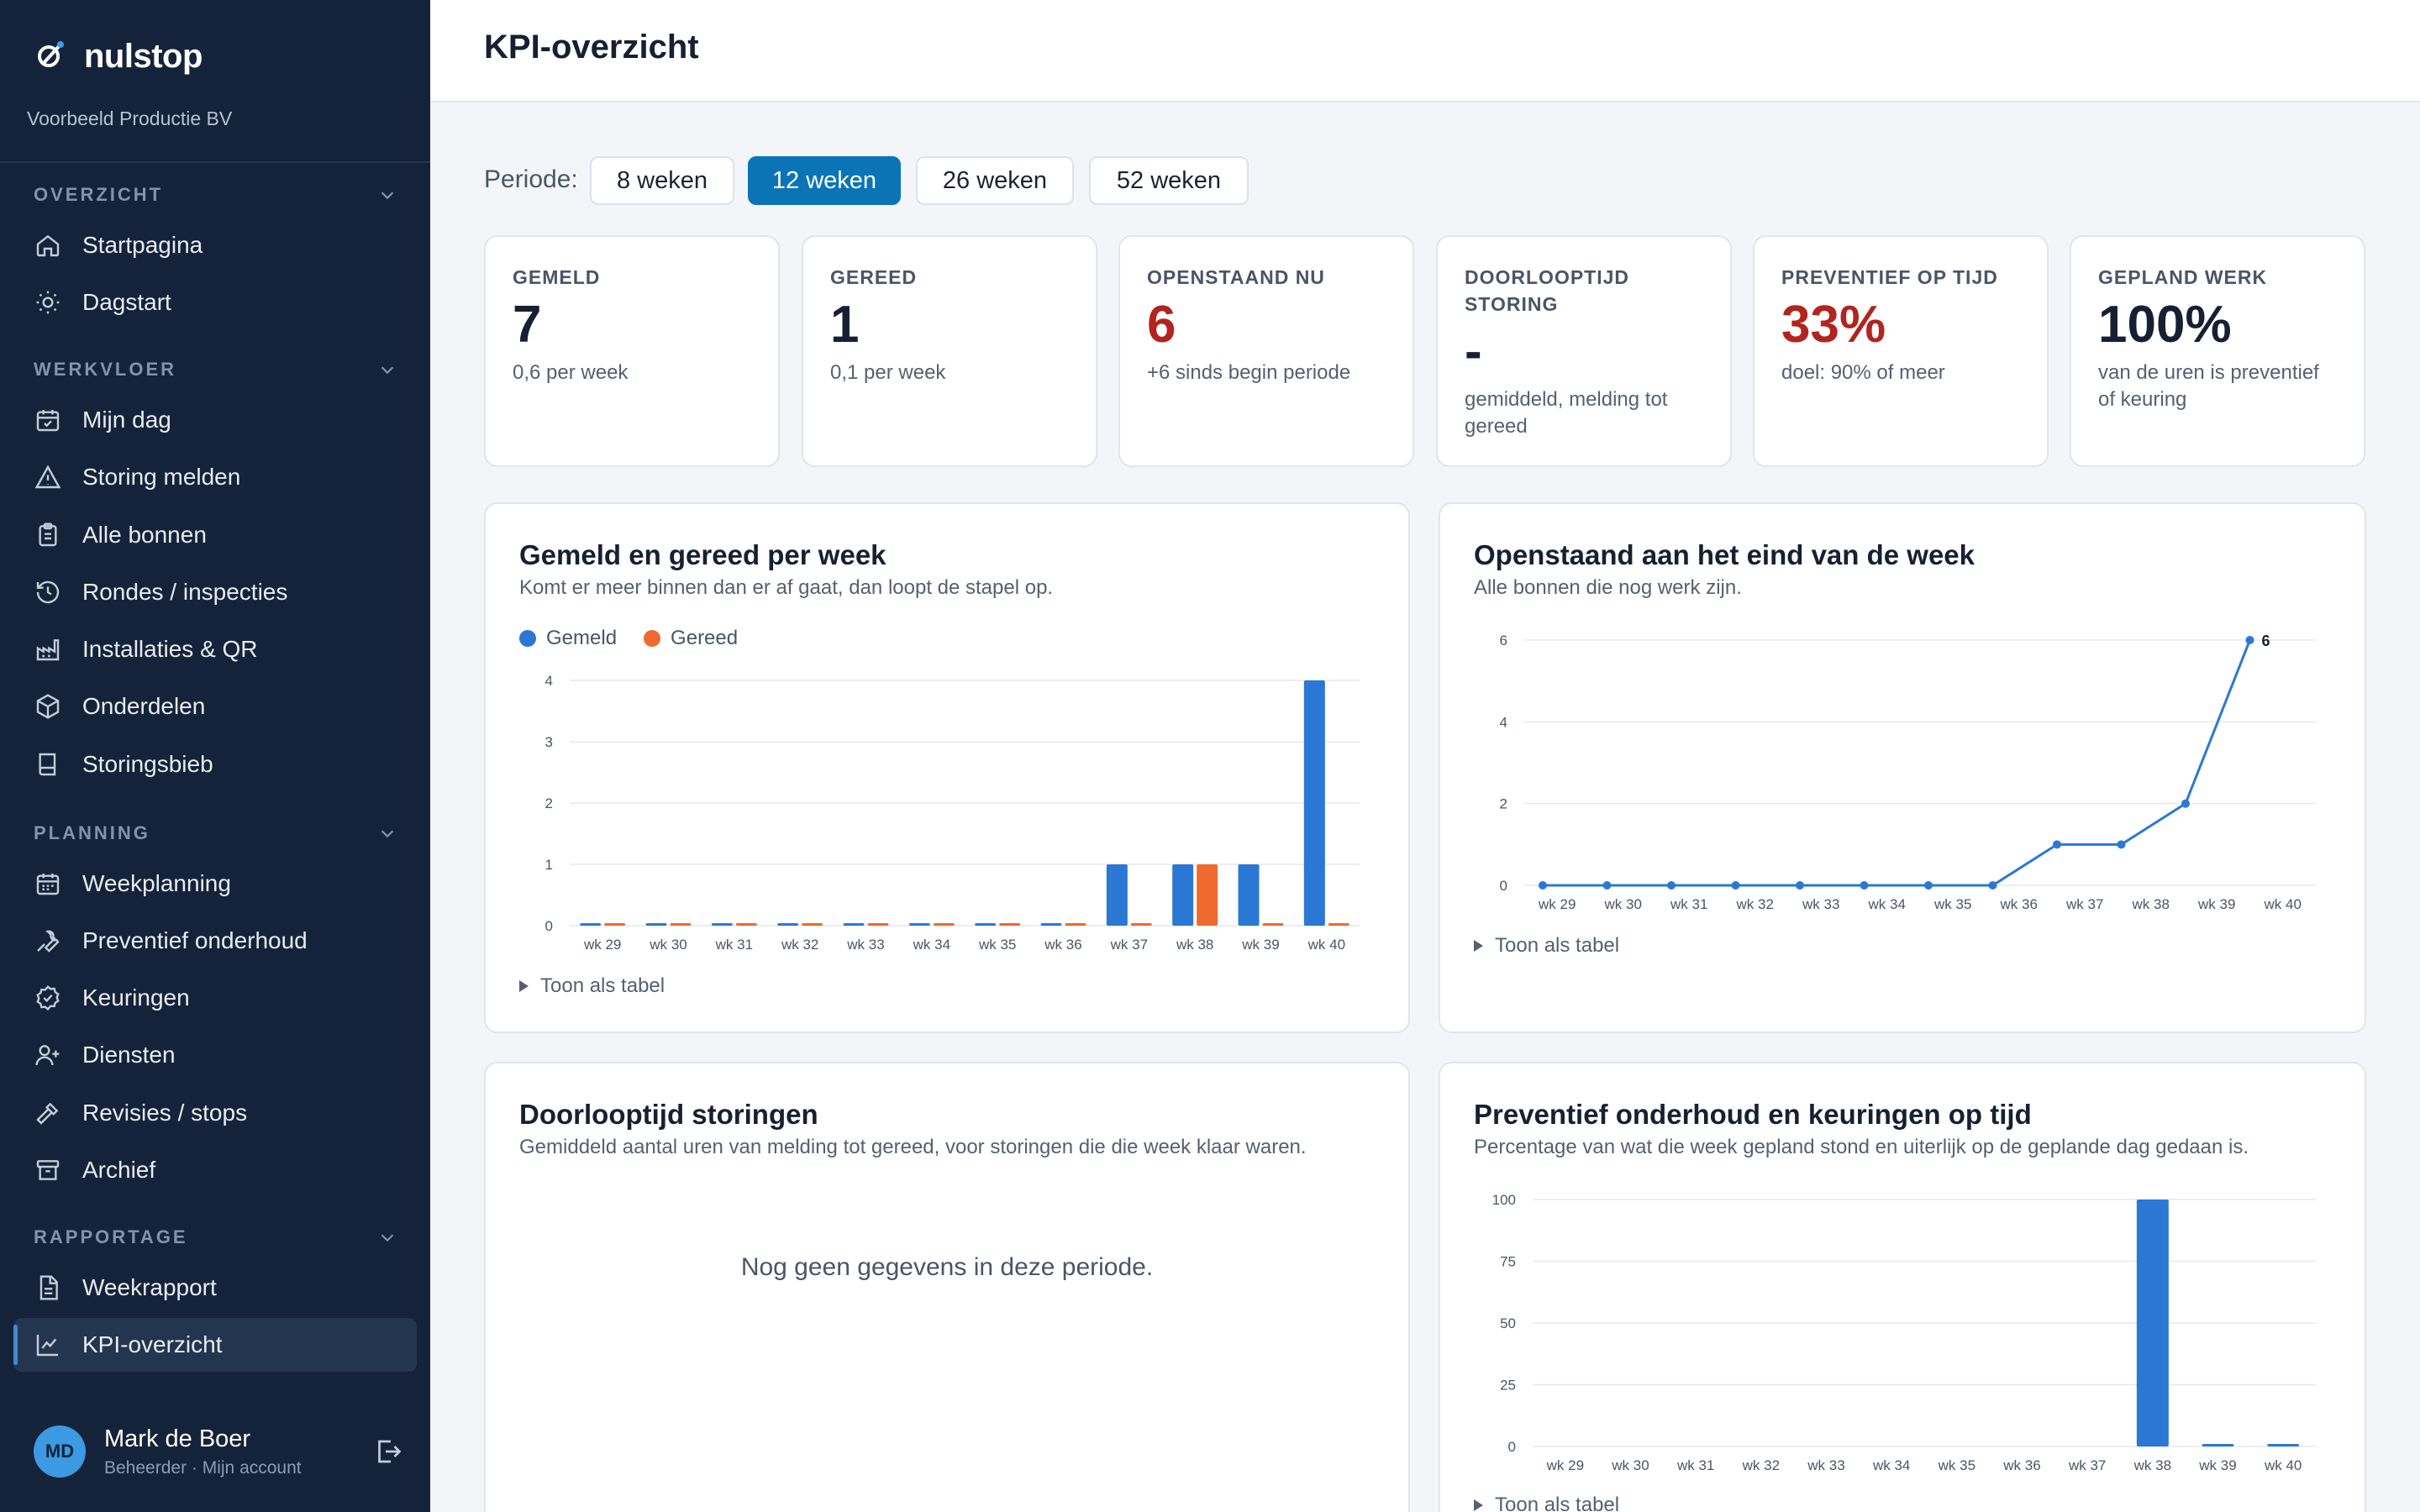 Image resolution: width=2420 pixels, height=1512 pixels. Describe the element at coordinates (2183, 277) in the screenshot. I see `kpi-label: GEPLAND WERK` at that location.